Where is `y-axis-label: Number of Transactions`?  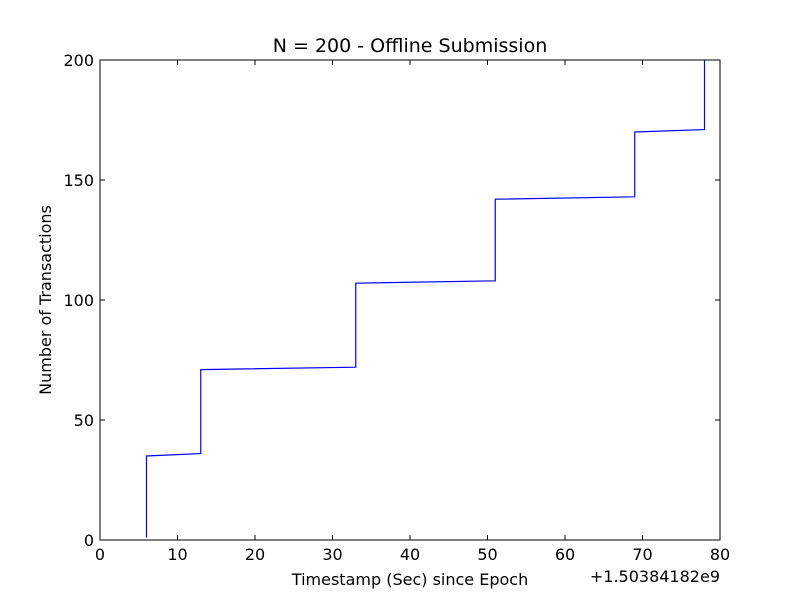
y-axis-label: Number of Transactions is located at coordinates (45, 300).